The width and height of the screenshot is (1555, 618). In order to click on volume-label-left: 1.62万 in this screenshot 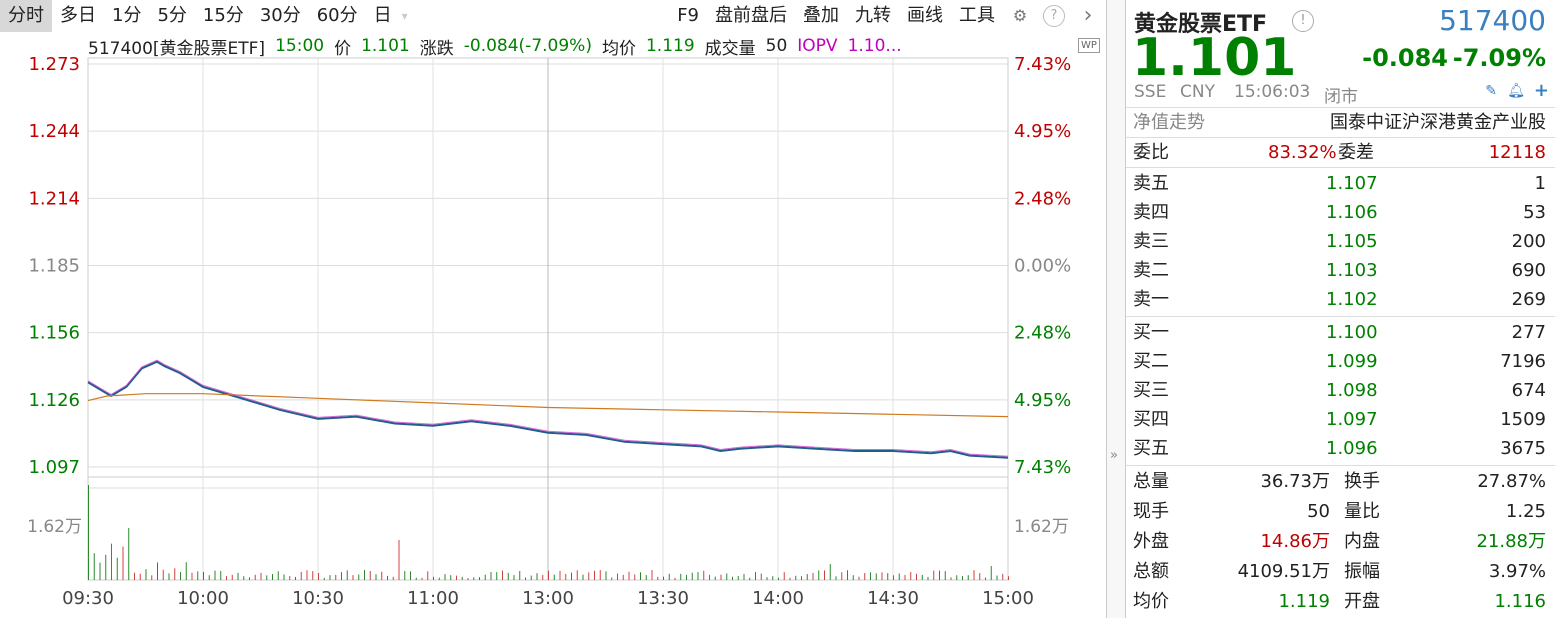, I will do `click(54, 527)`.